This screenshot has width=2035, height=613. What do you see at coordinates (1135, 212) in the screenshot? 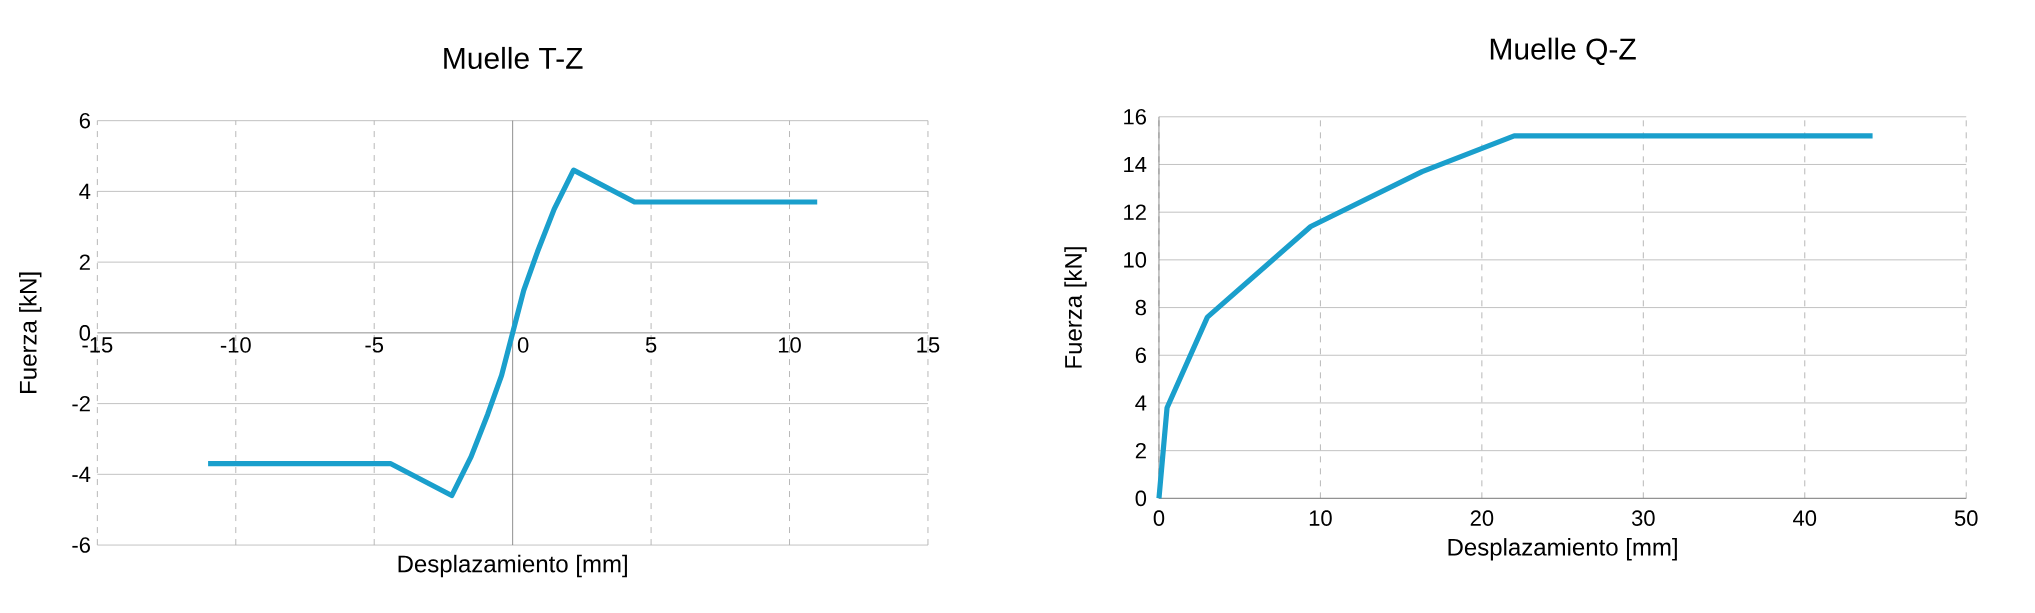
I see `y-tick-label: 12` at bounding box center [1135, 212].